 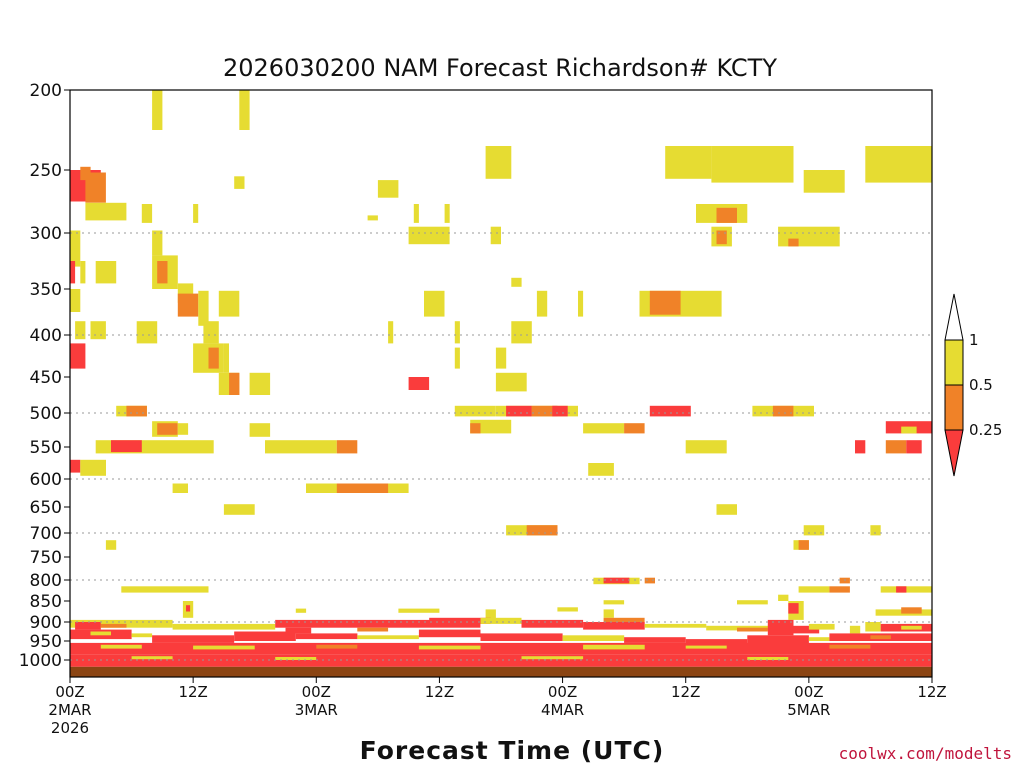 What do you see at coordinates (46, 290) in the screenshot?
I see `y-tick-label-350: 350` at bounding box center [46, 290].